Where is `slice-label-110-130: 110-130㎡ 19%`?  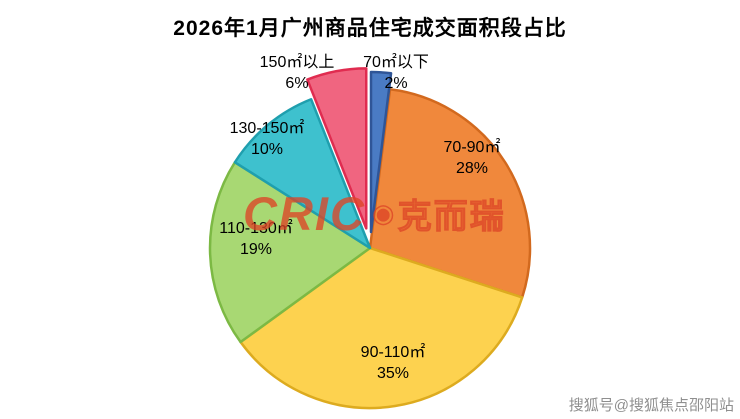
slice-label-110-130: 110-130㎡ 19% is located at coordinates (256, 239).